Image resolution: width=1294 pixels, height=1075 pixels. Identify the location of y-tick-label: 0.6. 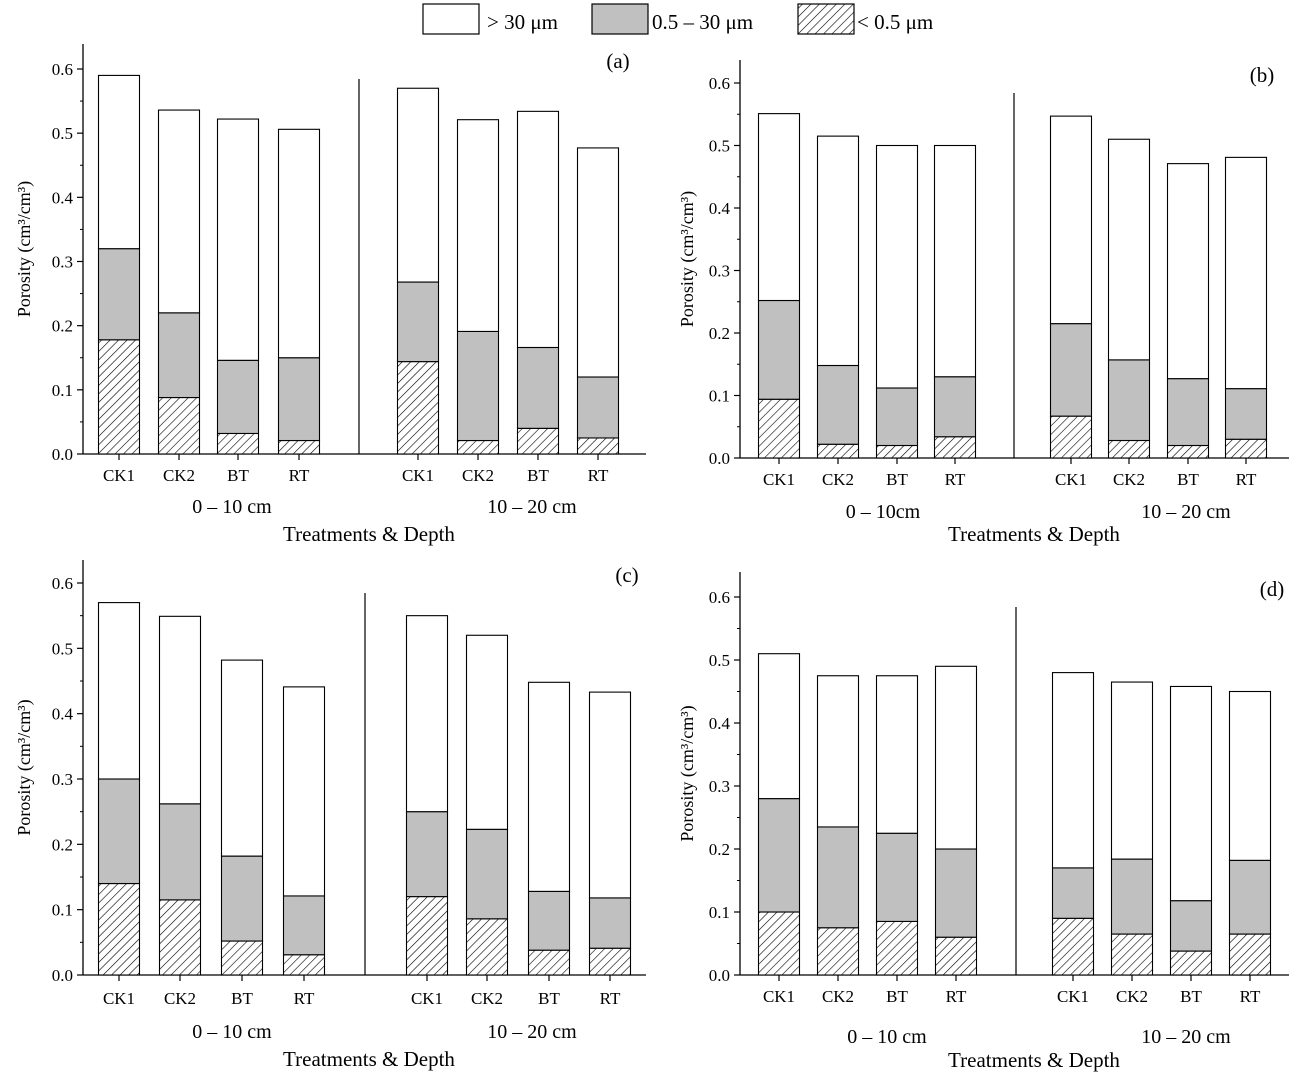
(719, 83).